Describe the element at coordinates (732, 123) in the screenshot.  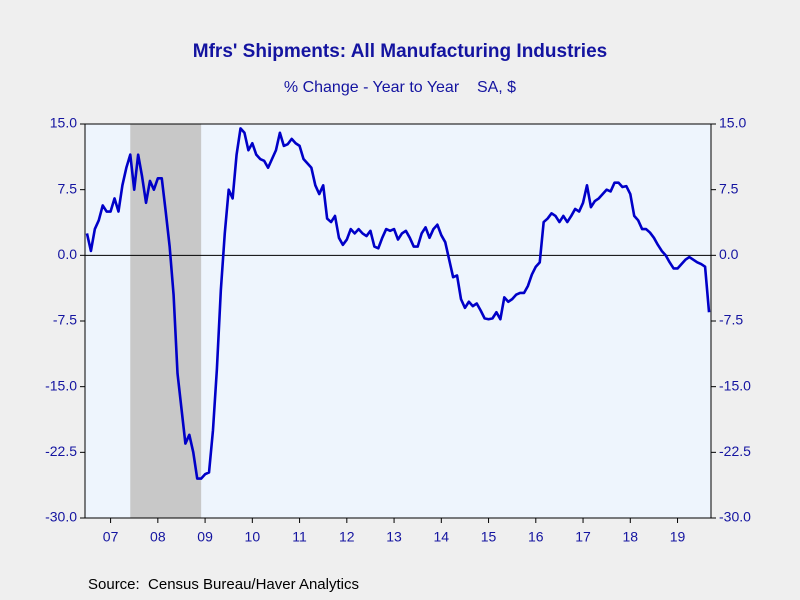
I see `y2-tick-label: 15.0` at that location.